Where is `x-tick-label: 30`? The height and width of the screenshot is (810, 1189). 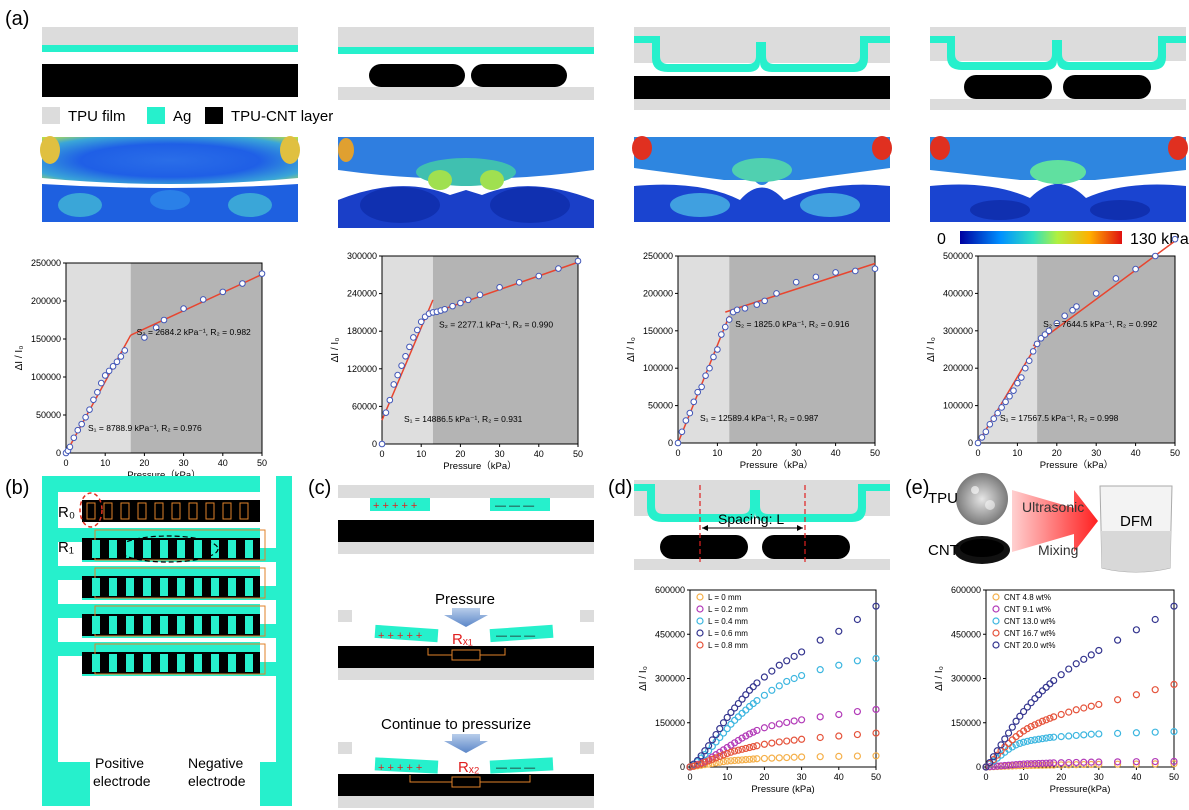 x-tick-label: 30 is located at coordinates (184, 463).